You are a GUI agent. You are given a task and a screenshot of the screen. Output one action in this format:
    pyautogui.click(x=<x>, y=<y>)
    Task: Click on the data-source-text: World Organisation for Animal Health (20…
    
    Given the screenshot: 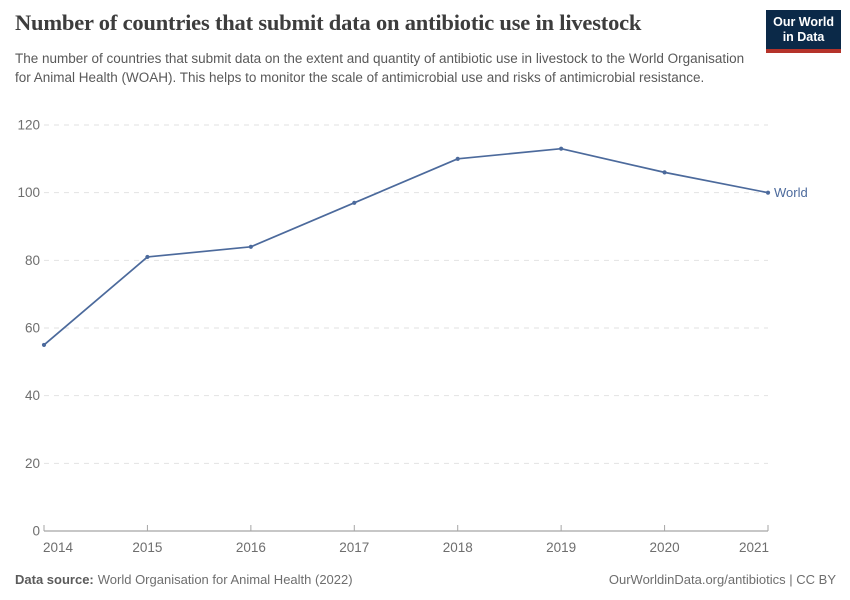 What is the action you would take?
    pyautogui.click(x=225, y=579)
    